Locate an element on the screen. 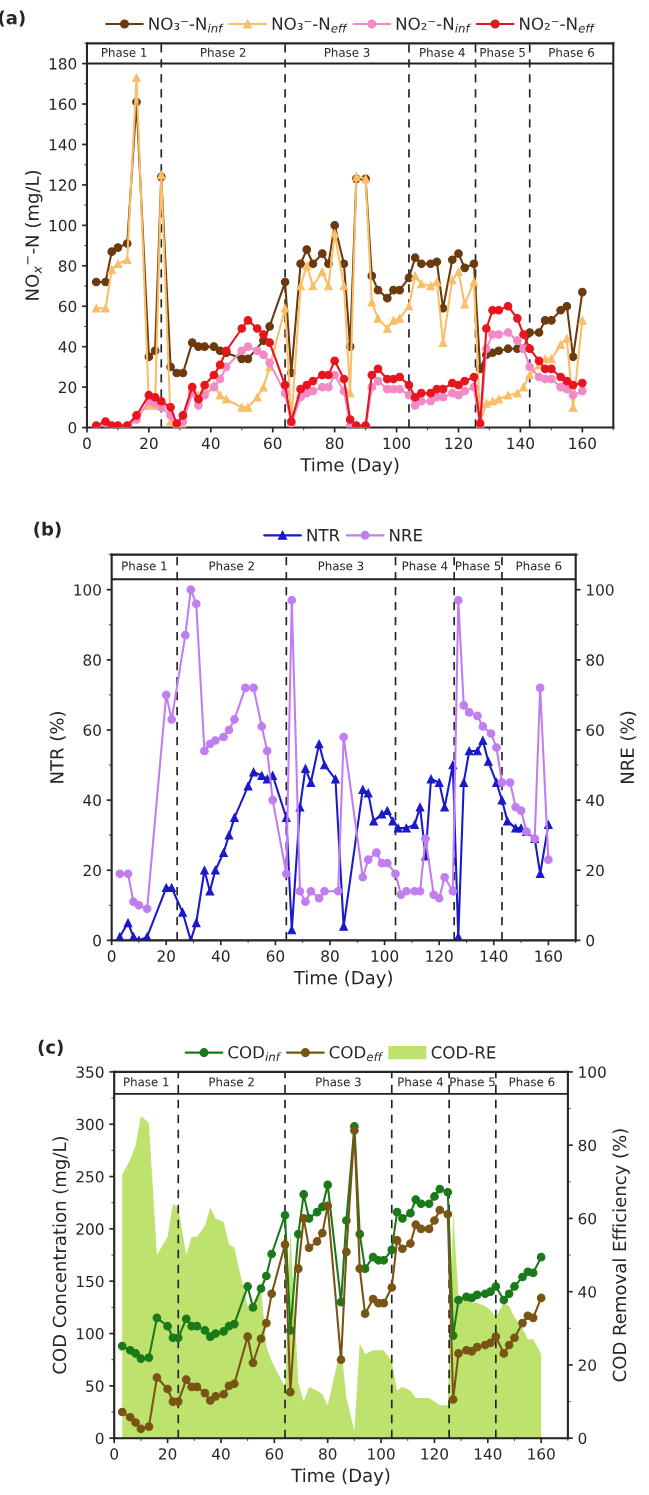 This screenshot has height=1495, width=649. legend-label: NO₂⁻-N$_{eff}$ is located at coordinates (558, 25).